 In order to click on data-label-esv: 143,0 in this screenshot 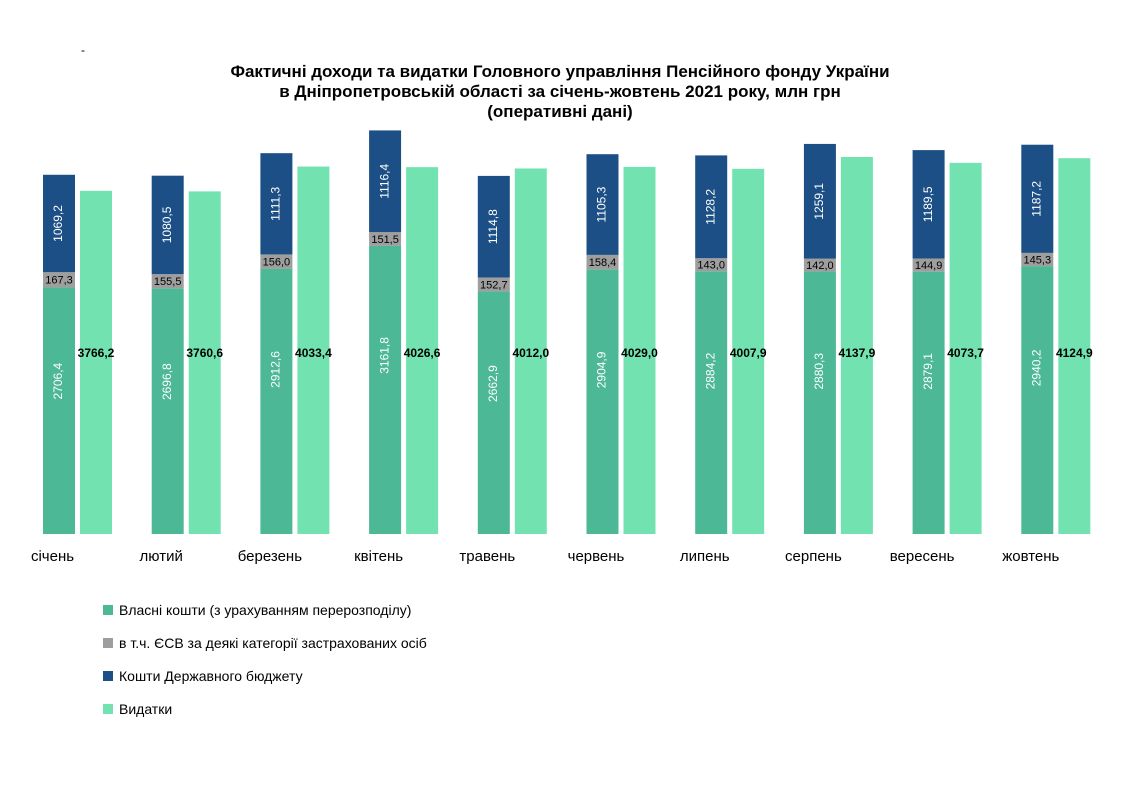, I will do `click(711, 266)`.